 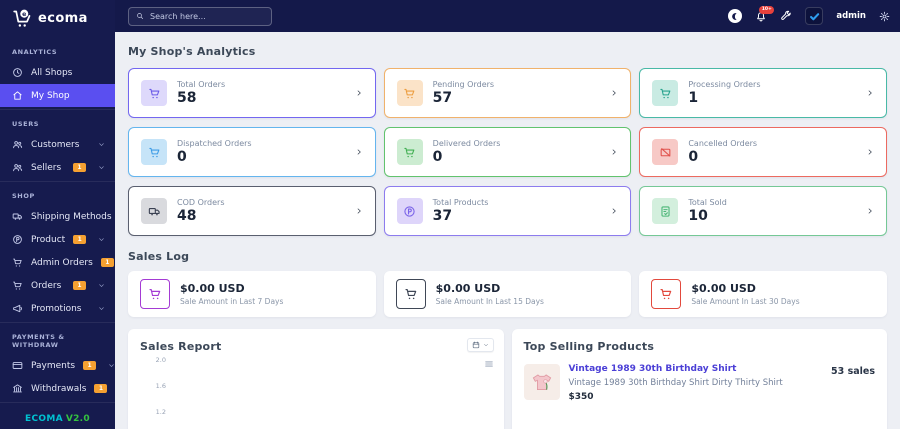 I want to click on version-footer: ECOMA V2.0, so click(x=57, y=419).